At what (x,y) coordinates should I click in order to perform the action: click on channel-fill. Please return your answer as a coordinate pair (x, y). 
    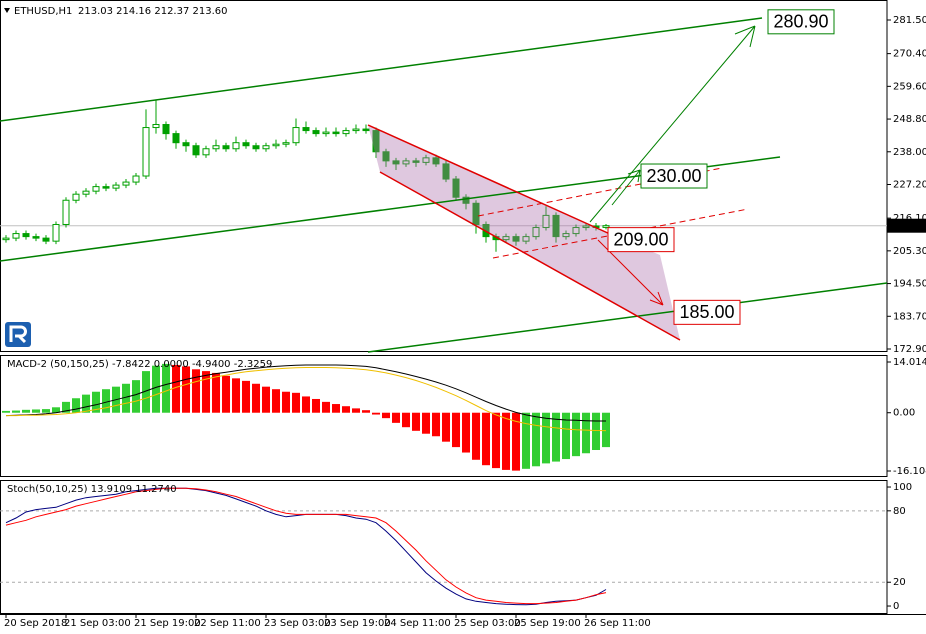
    Looking at the image, I should click on (524, 232).